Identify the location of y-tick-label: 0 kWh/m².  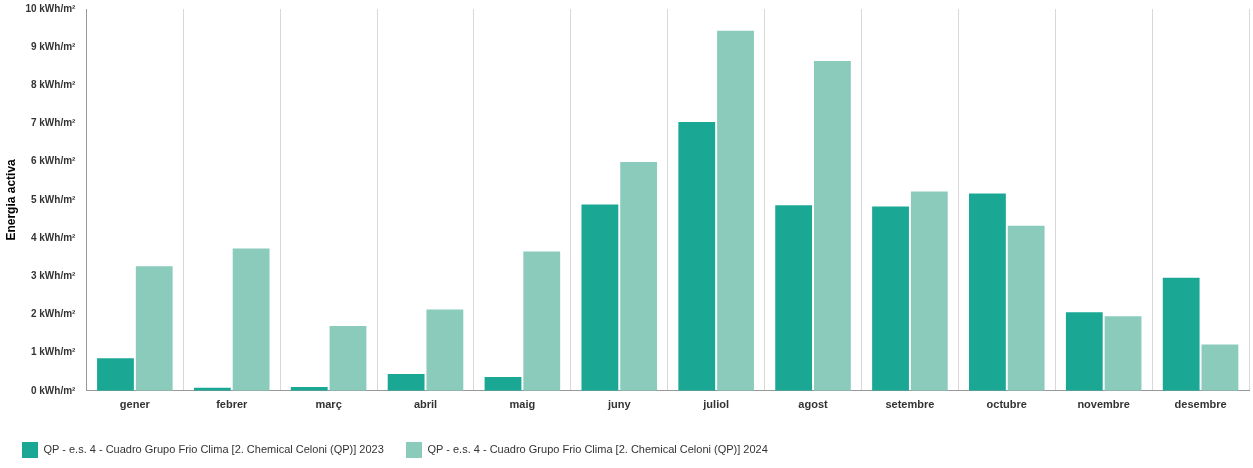
(53, 390).